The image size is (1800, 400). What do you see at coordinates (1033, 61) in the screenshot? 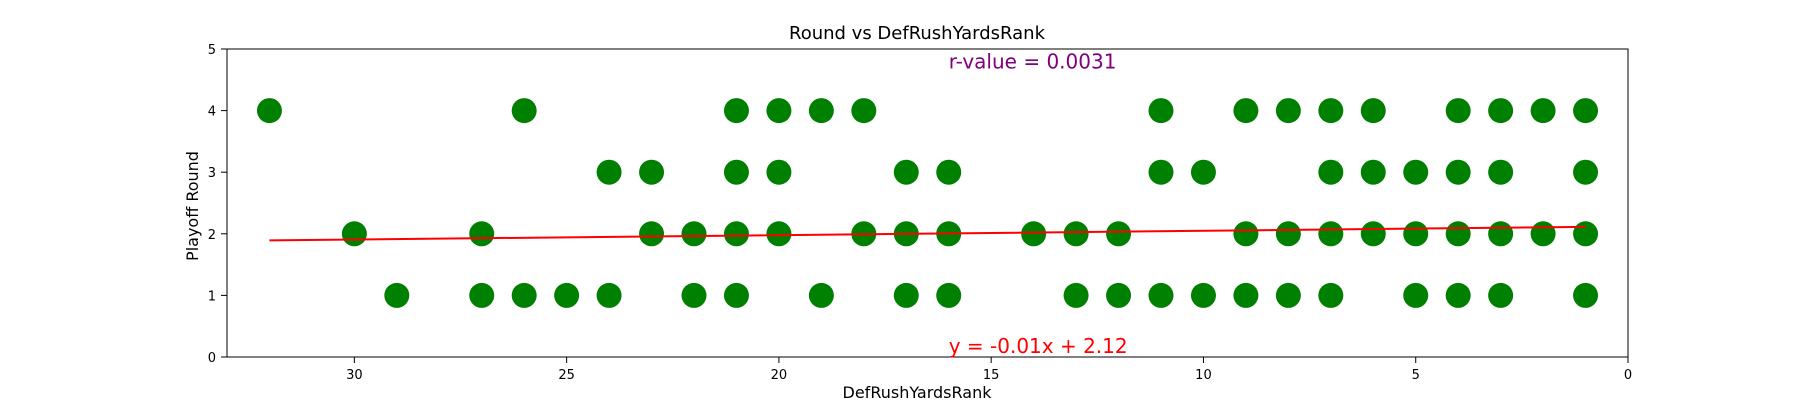
I see `r-value-annotation: r-value = 0.0031` at bounding box center [1033, 61].